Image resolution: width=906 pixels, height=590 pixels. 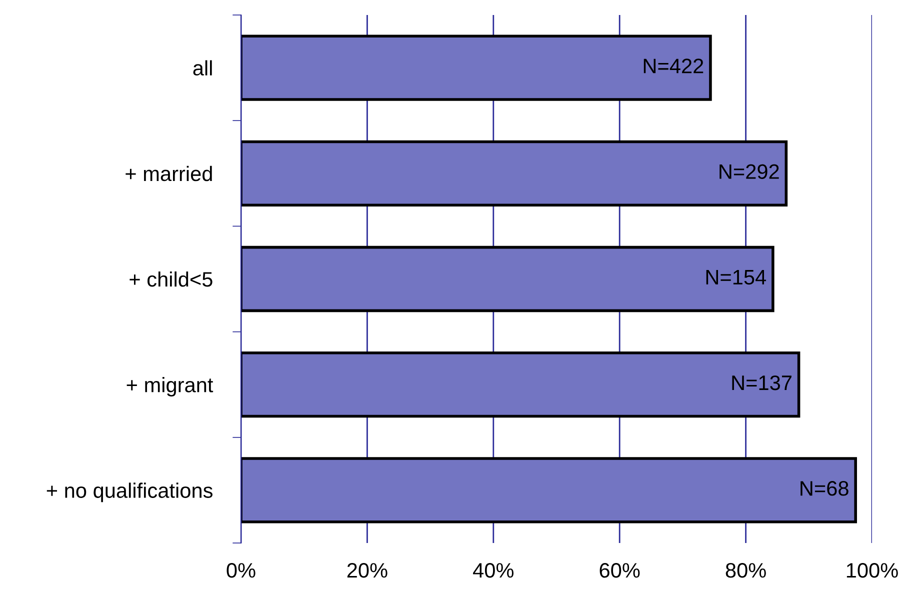 I want to click on y-tick-label: + migrant, so click(x=170, y=386).